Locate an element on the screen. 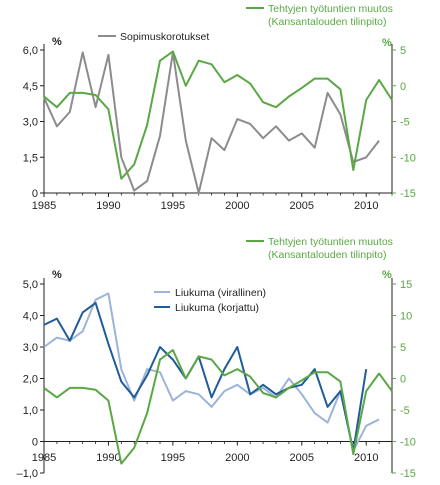  chart2-right-unit-label: % is located at coordinates (387, 275).